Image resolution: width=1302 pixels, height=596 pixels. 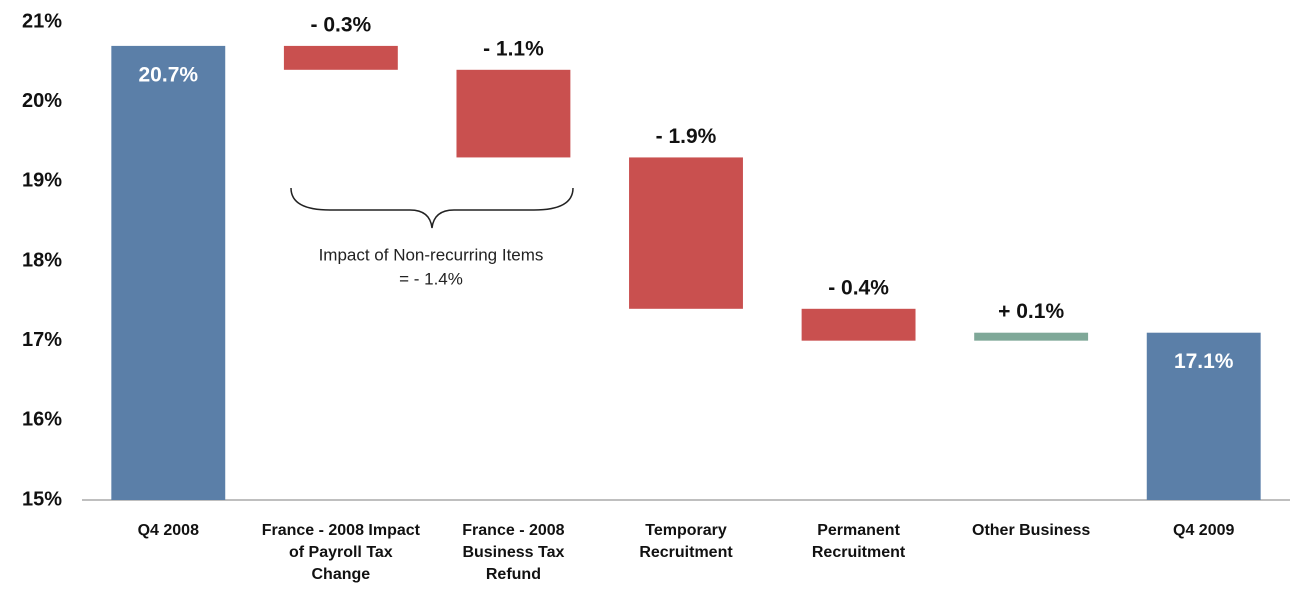 What do you see at coordinates (169, 74) in the screenshot?
I see `value-label: 20.7%` at bounding box center [169, 74].